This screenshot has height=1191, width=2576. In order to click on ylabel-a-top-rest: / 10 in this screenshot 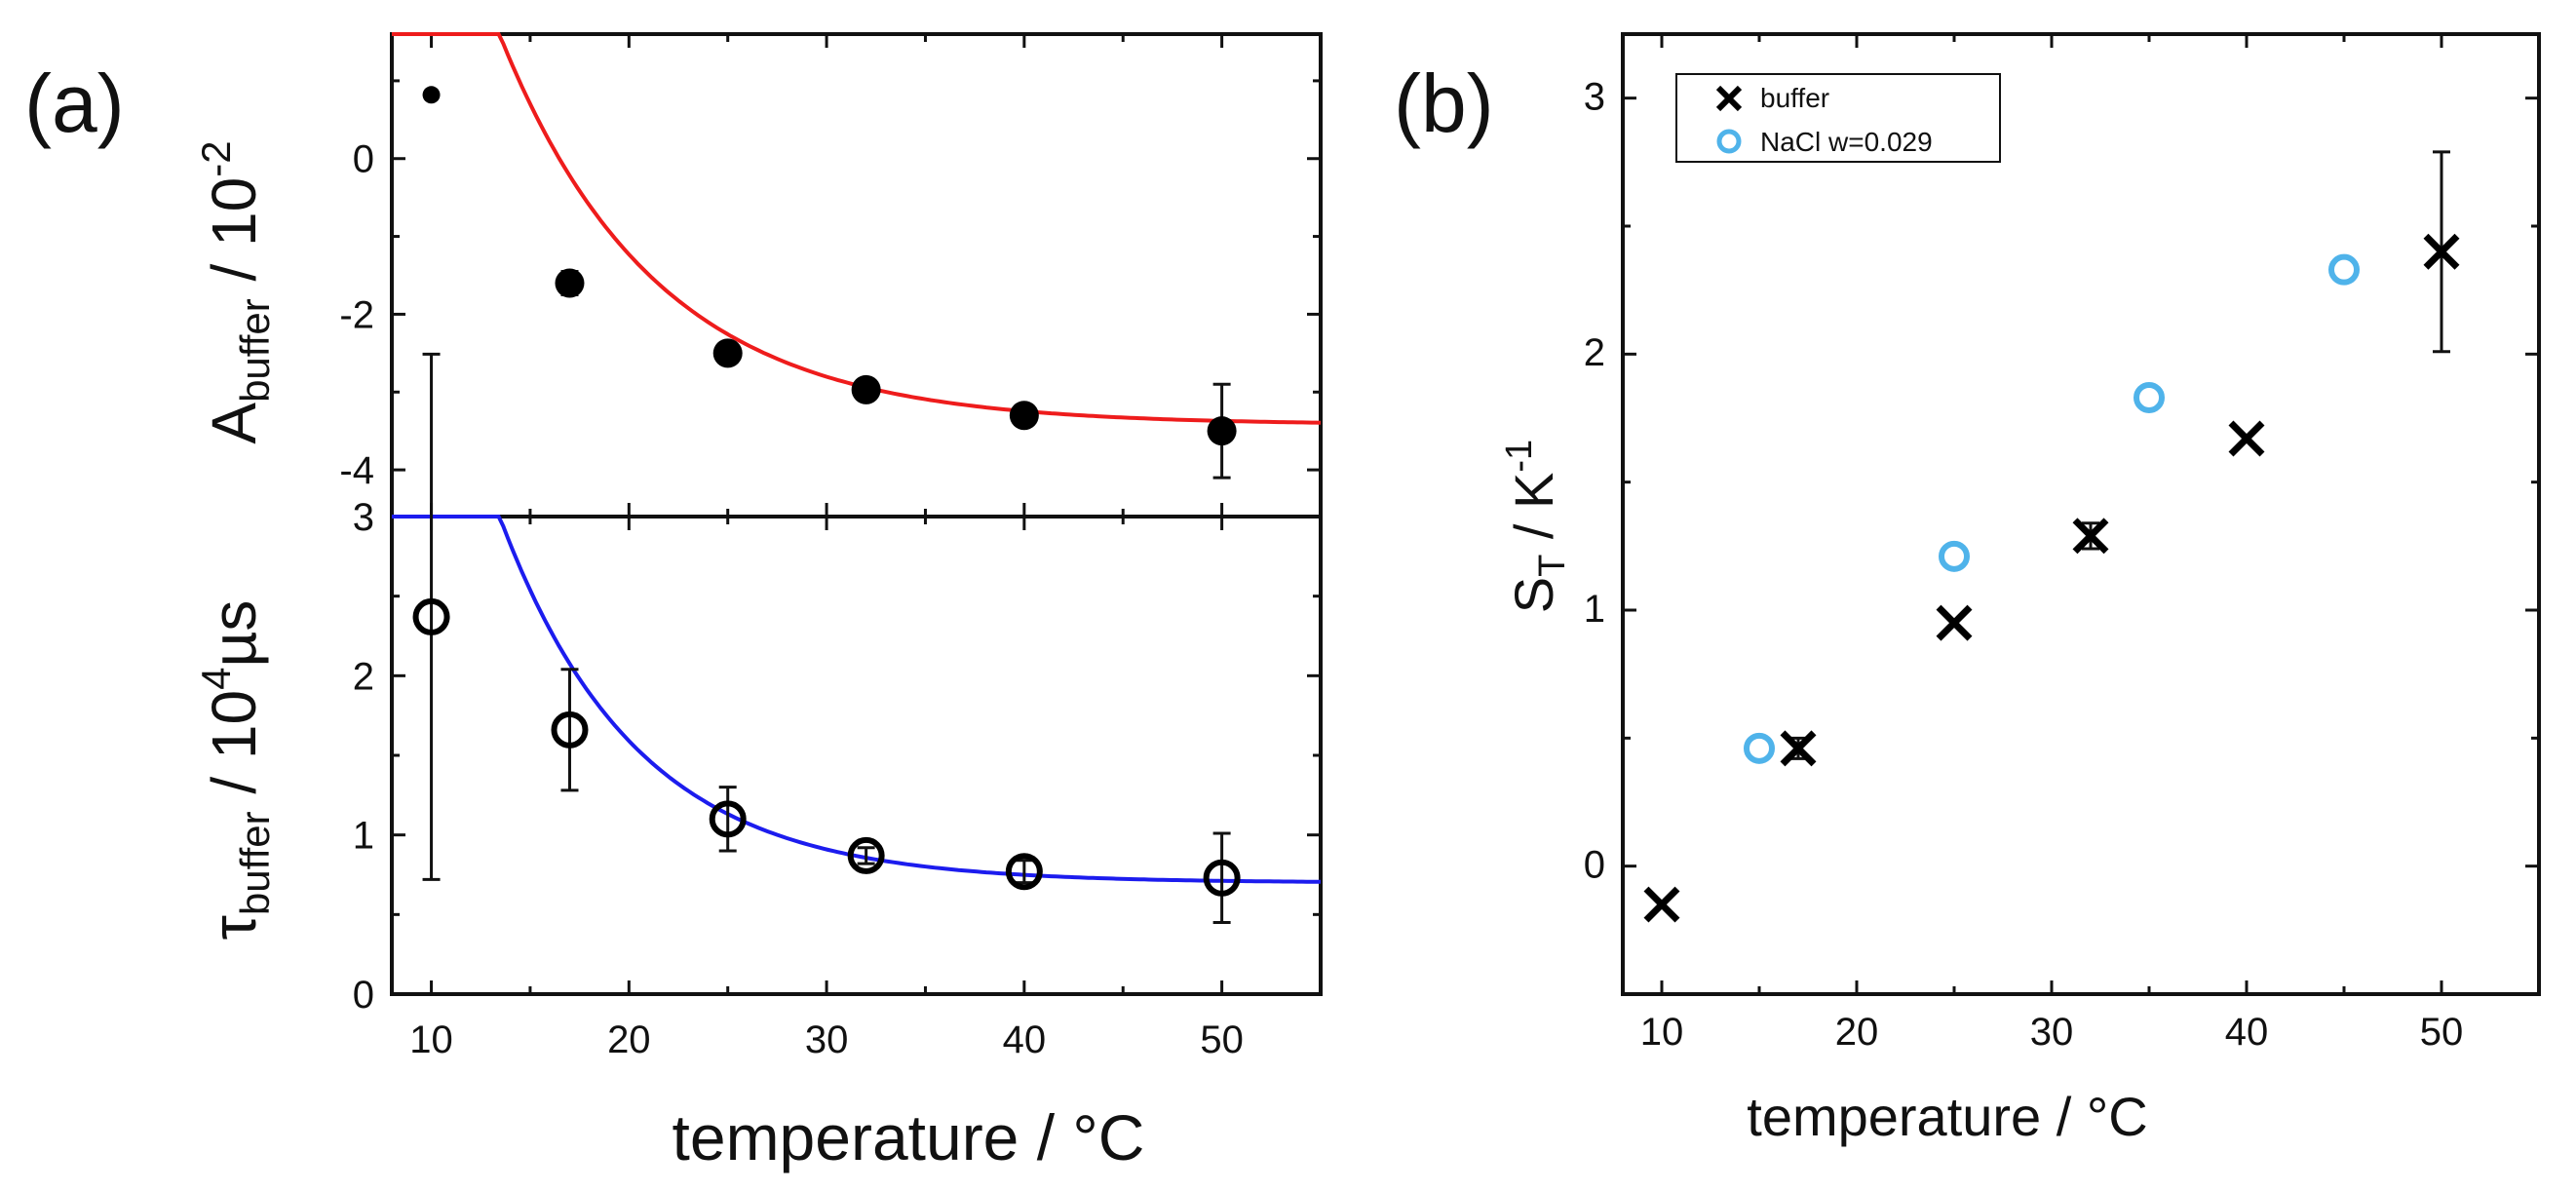, I will do `click(234, 238)`.